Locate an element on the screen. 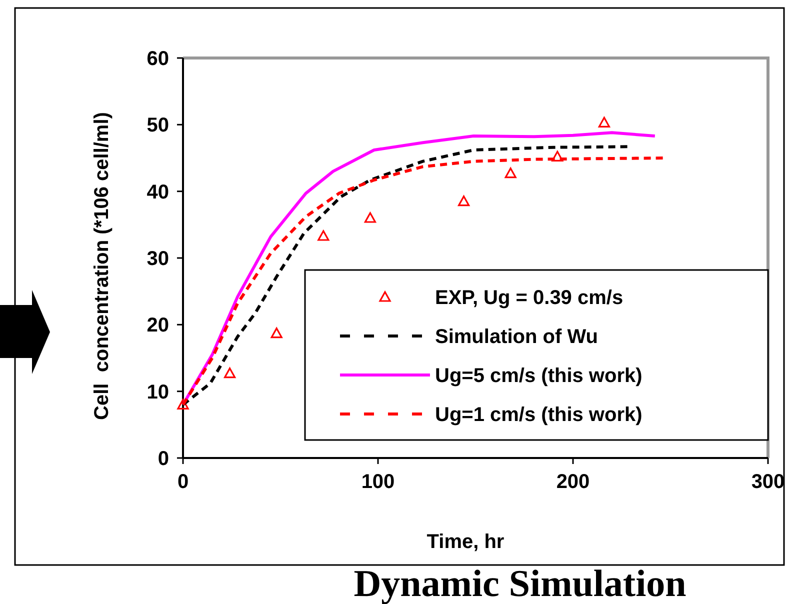  x-axis-title: Time, hr is located at coordinates (465, 542).